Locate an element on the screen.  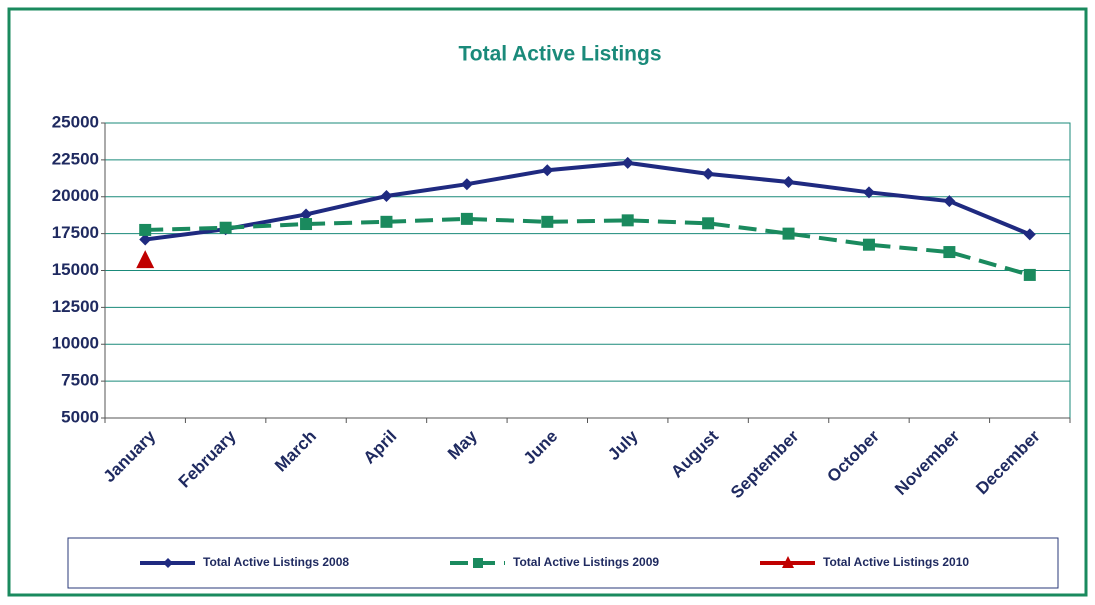
y-tick-label: 15000 is located at coordinates (75, 269).